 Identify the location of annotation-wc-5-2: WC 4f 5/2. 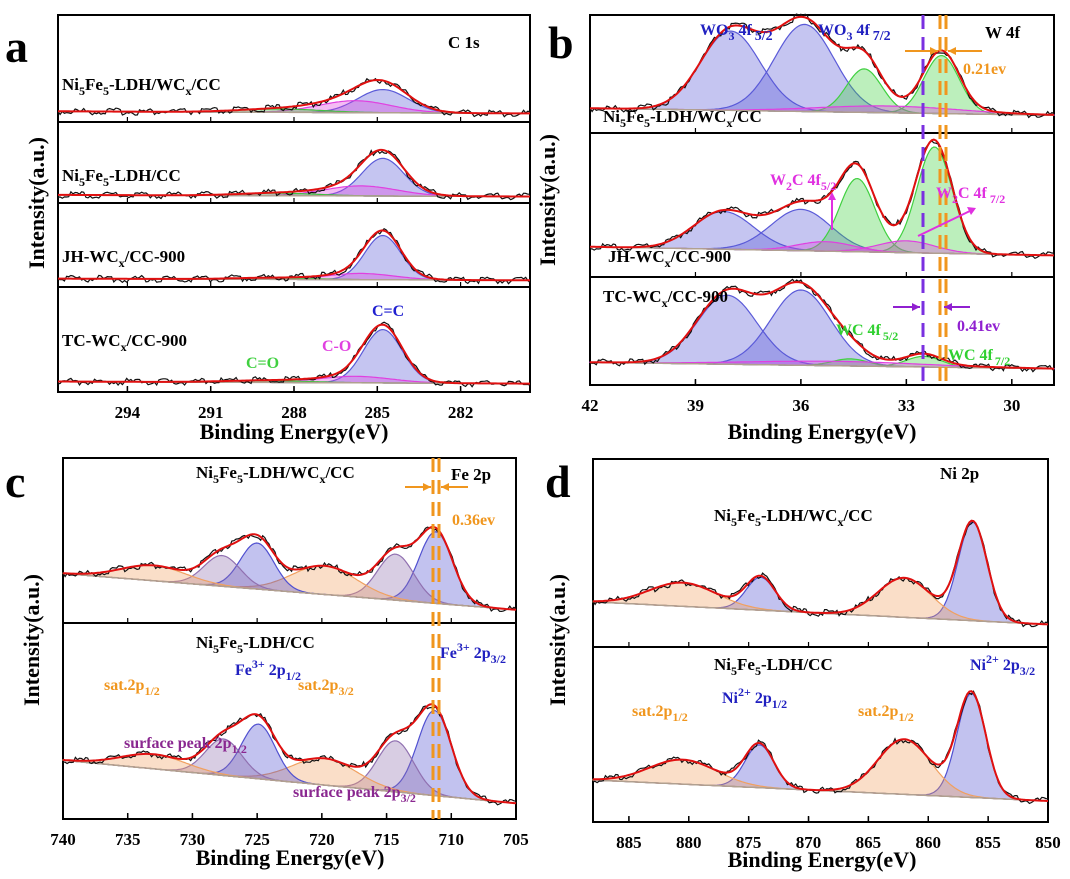
(867, 332).